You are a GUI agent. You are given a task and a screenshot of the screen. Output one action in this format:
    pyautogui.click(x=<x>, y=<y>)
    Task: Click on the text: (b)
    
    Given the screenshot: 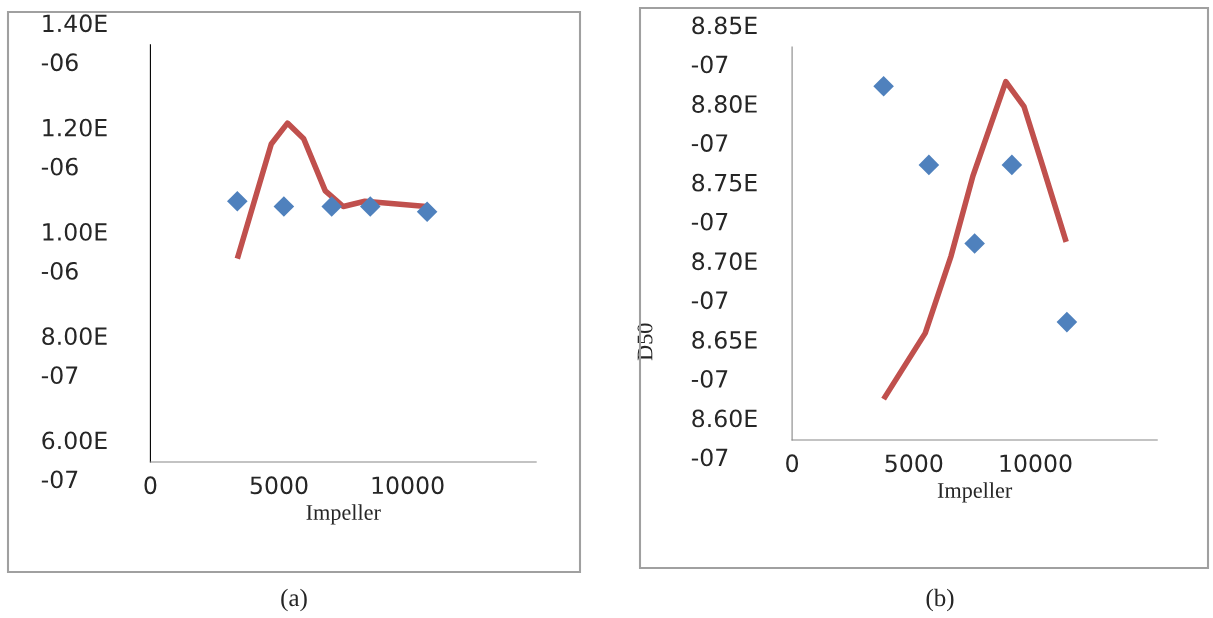 What is the action you would take?
    pyautogui.click(x=940, y=600)
    